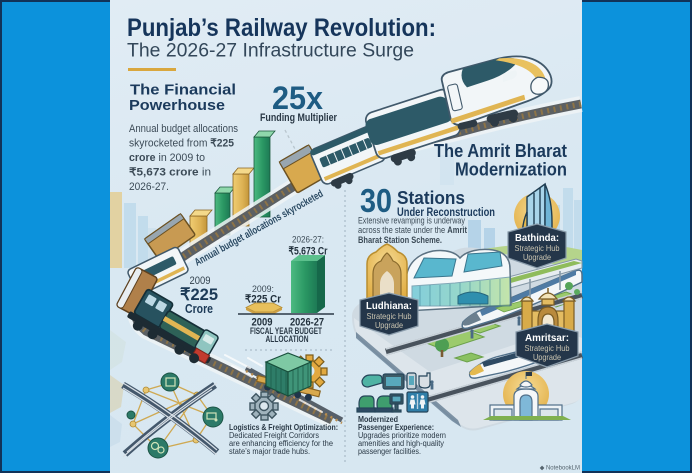 Image resolution: width=692 pixels, height=473 pixels. Describe the element at coordinates (283, 427) in the screenshot. I see `svg-text:Logistics & Freight Optimizati: Logistics & Freight Optimization:` at that location.